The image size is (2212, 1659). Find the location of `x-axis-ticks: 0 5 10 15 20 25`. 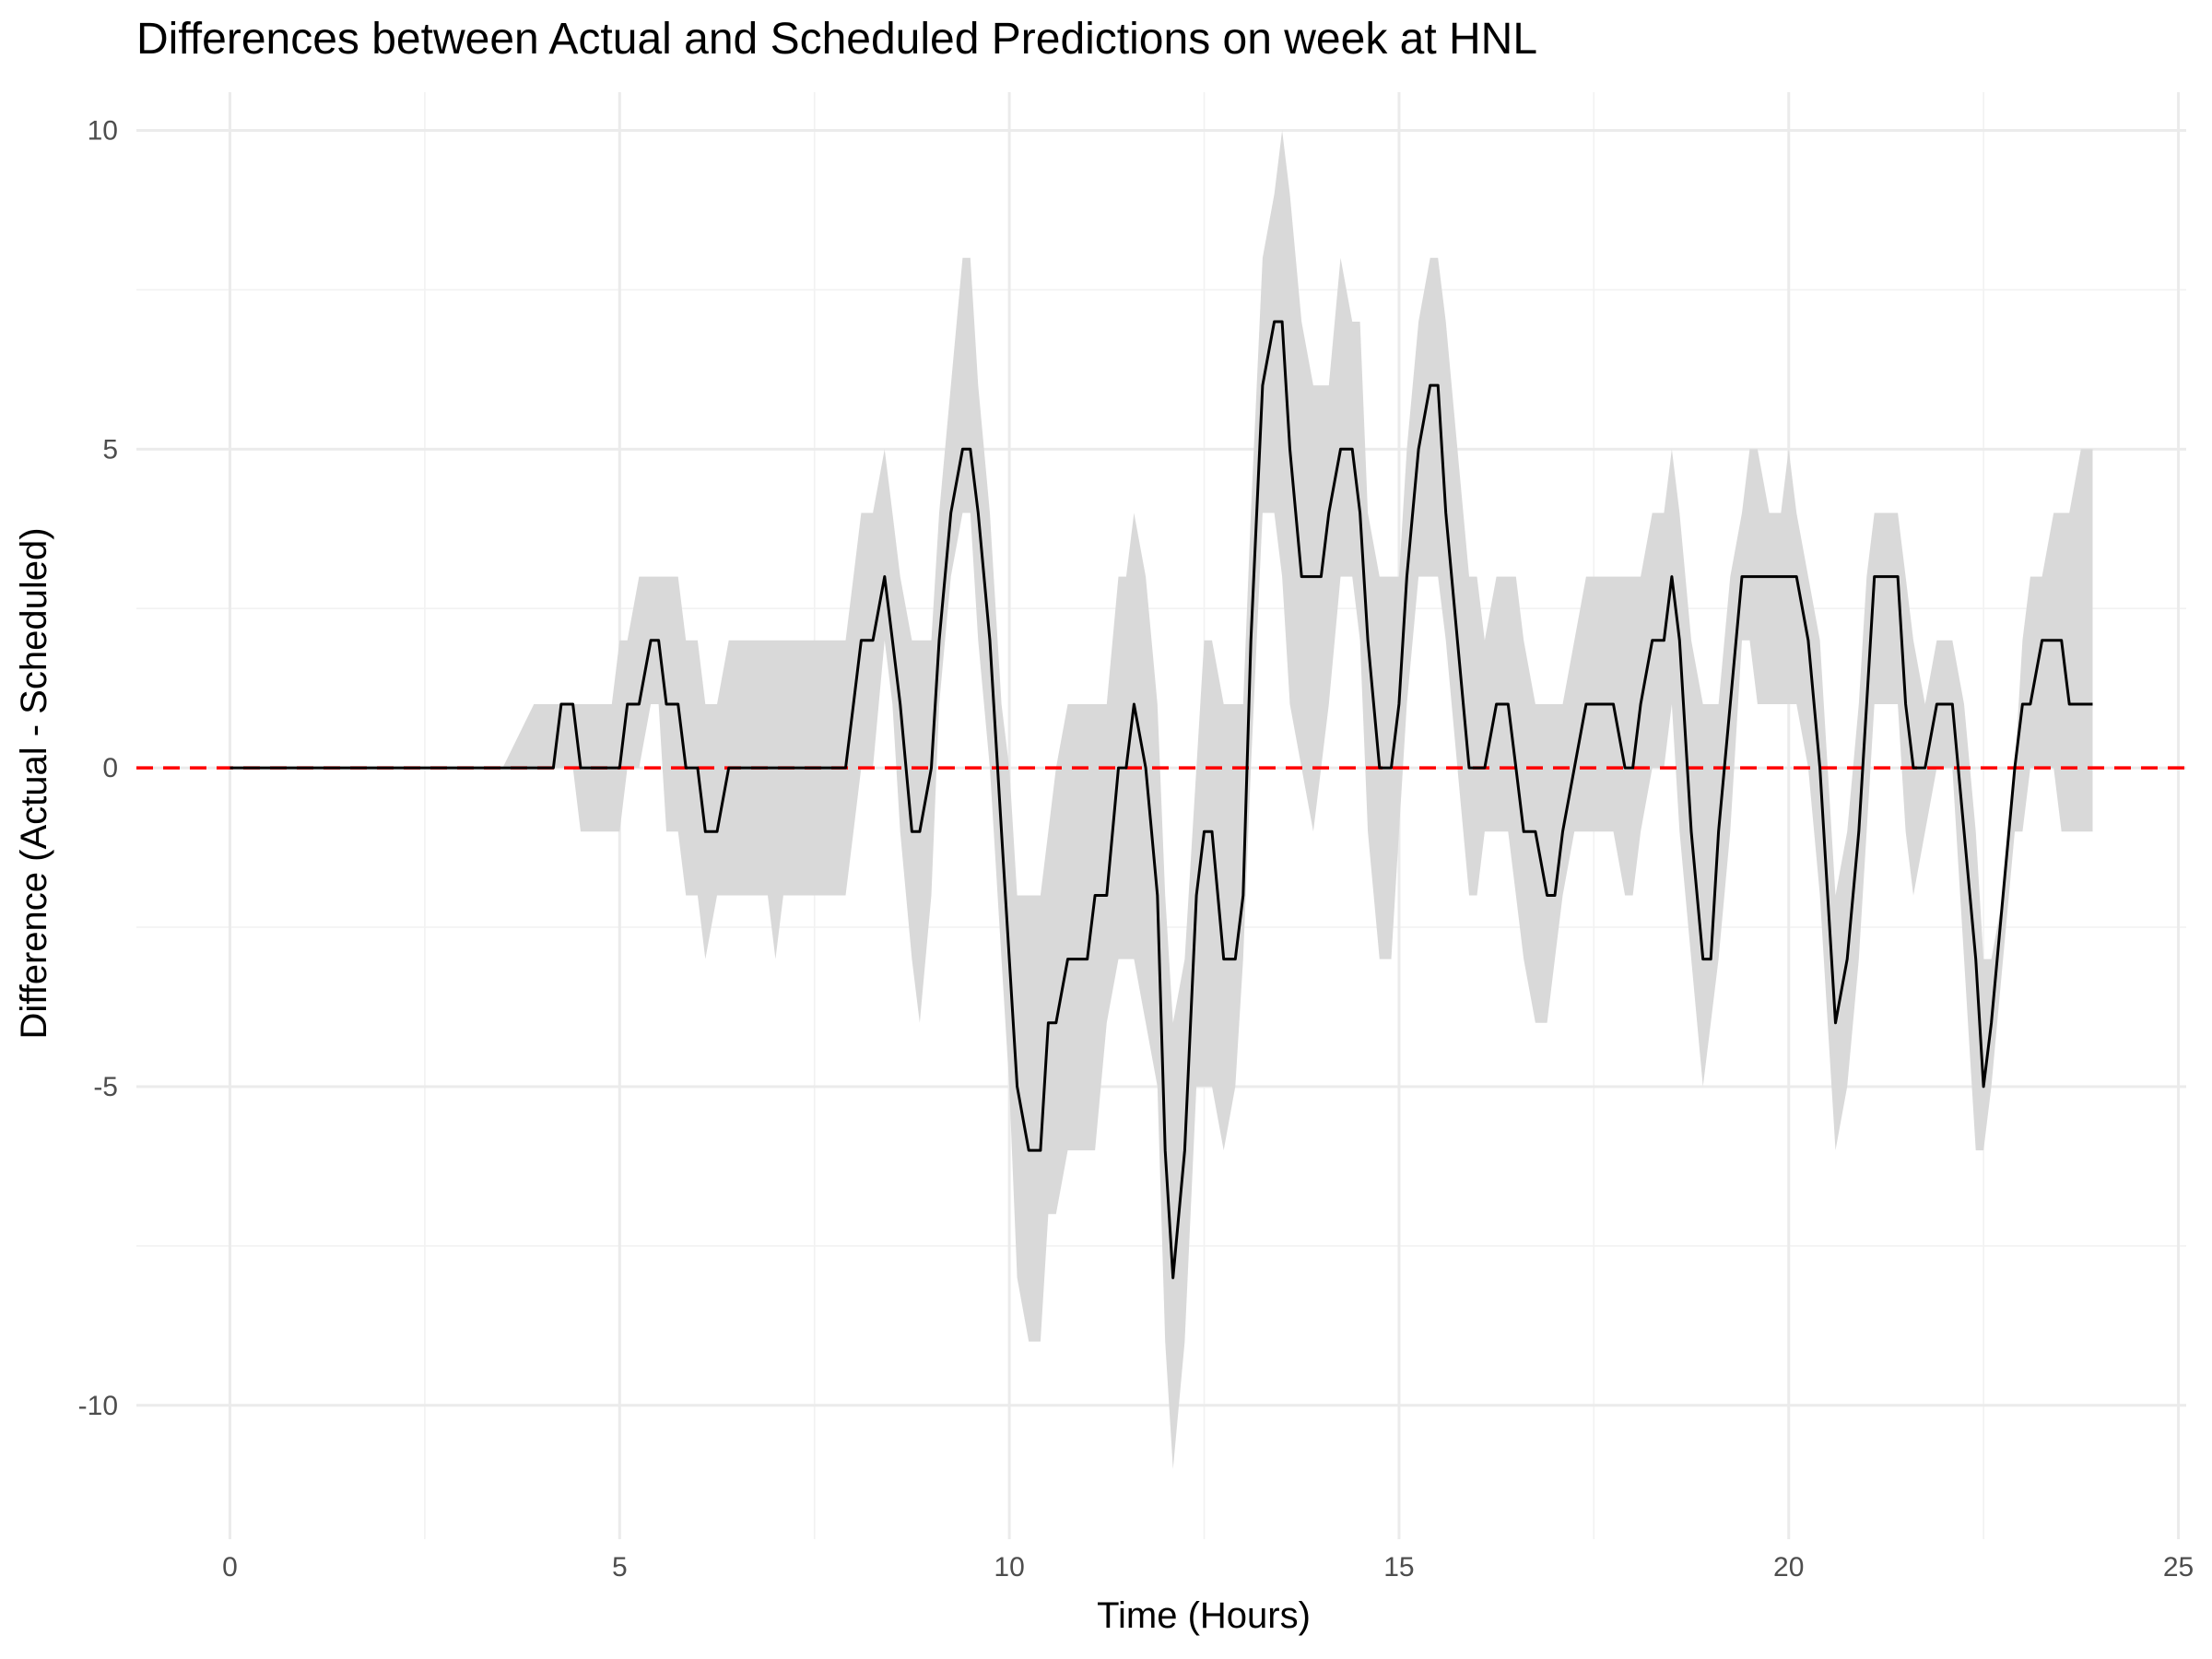

x-axis-ticks: 0 5 10 15 20 25 is located at coordinates (1208, 1567).